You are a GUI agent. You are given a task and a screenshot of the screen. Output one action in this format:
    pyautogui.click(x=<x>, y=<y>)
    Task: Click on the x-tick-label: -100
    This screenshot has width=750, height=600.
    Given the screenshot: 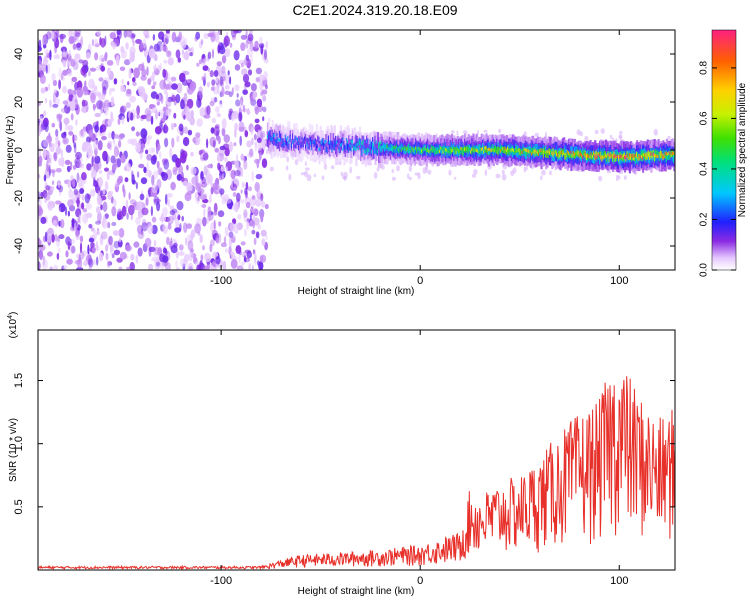 What is the action you would take?
    pyautogui.click(x=221, y=581)
    